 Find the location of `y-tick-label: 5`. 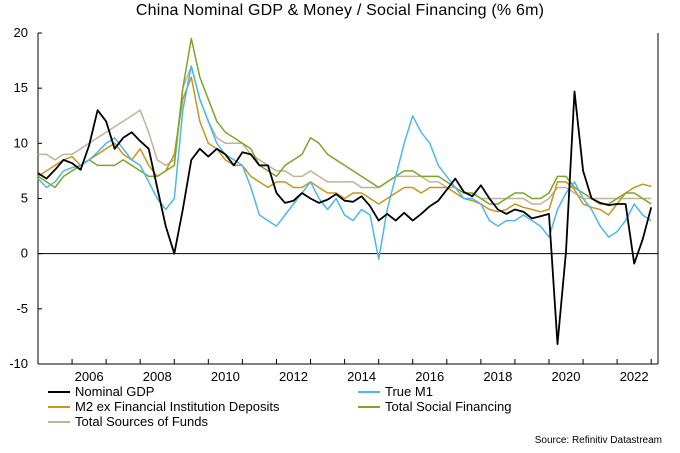

y-tick-label: 5 is located at coordinates (24, 198).